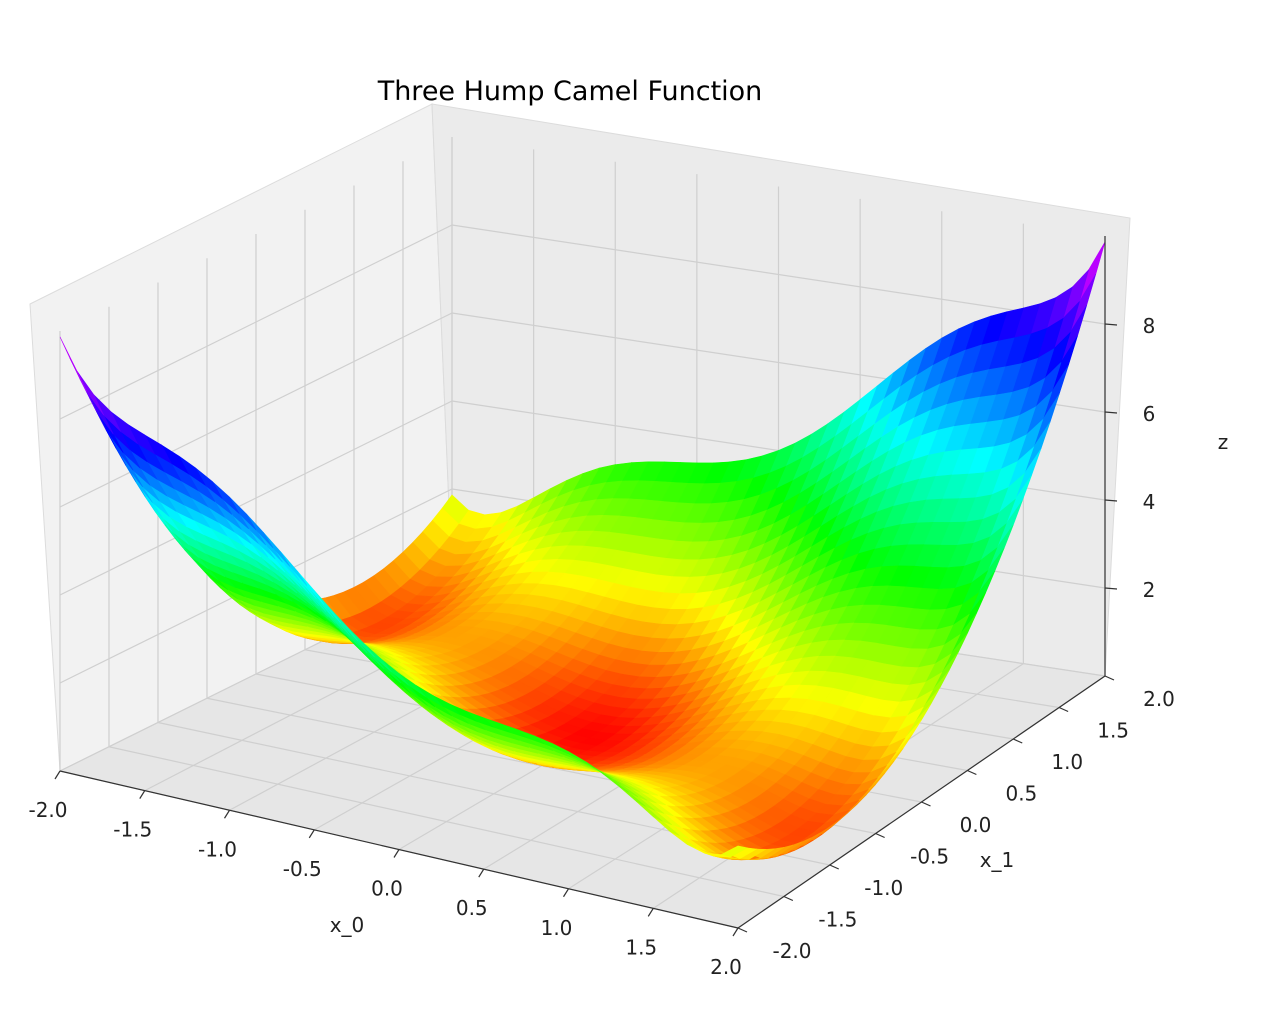  What do you see at coordinates (1149, 414) in the screenshot?
I see `z-tick-label: 6` at bounding box center [1149, 414].